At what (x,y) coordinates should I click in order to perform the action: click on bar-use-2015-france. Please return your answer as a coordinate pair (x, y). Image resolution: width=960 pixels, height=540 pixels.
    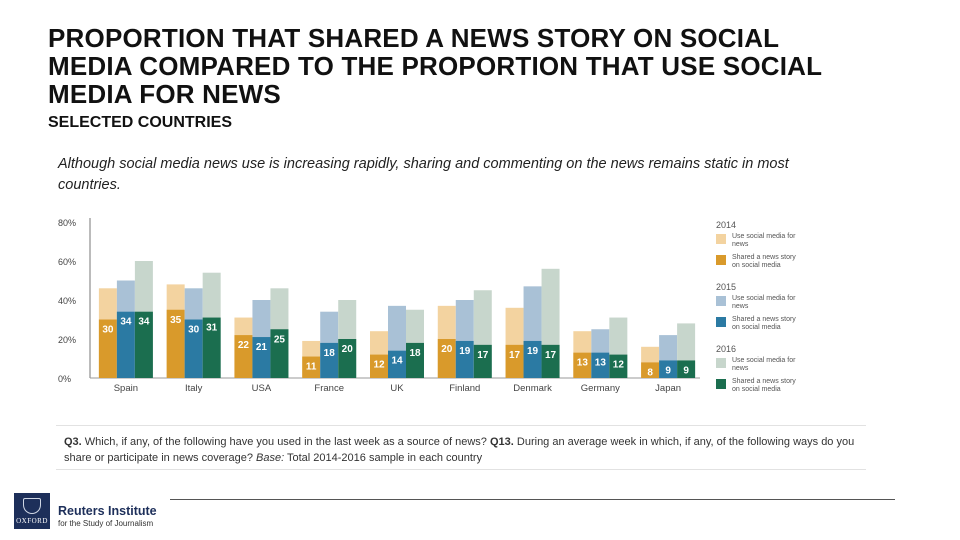
    Looking at the image, I should click on (329, 344).